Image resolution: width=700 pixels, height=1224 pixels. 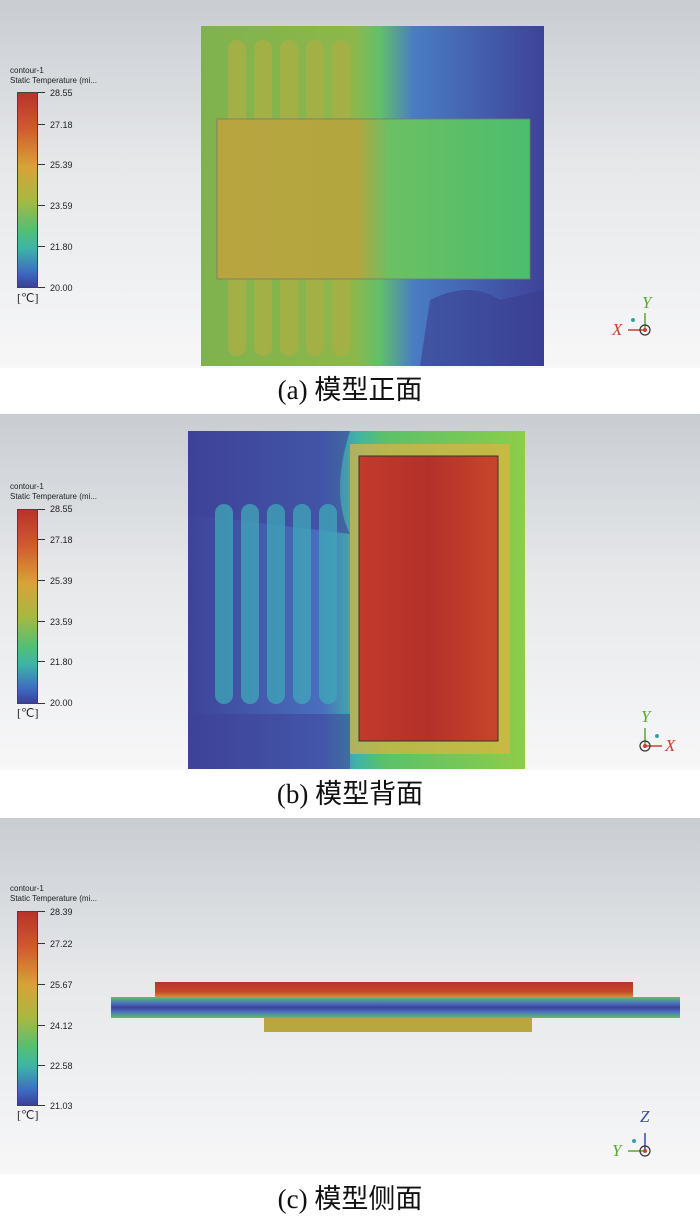 What do you see at coordinates (61, 912) in the screenshot?
I see `legend-tick-label: 28.39` at bounding box center [61, 912].